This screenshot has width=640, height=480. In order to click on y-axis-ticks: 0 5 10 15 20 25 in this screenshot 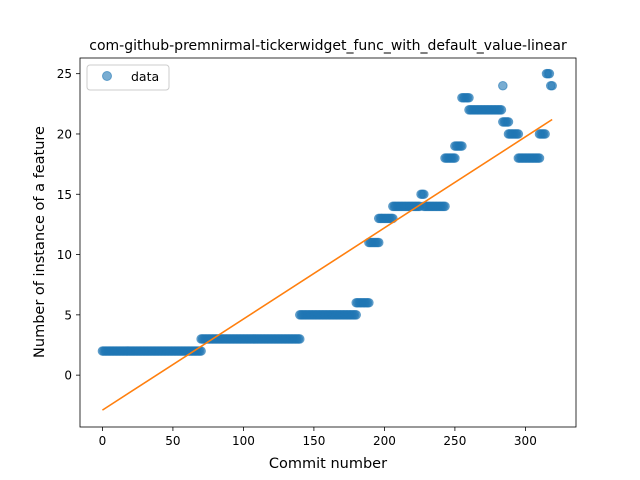, I will do `click(68, 225)`.